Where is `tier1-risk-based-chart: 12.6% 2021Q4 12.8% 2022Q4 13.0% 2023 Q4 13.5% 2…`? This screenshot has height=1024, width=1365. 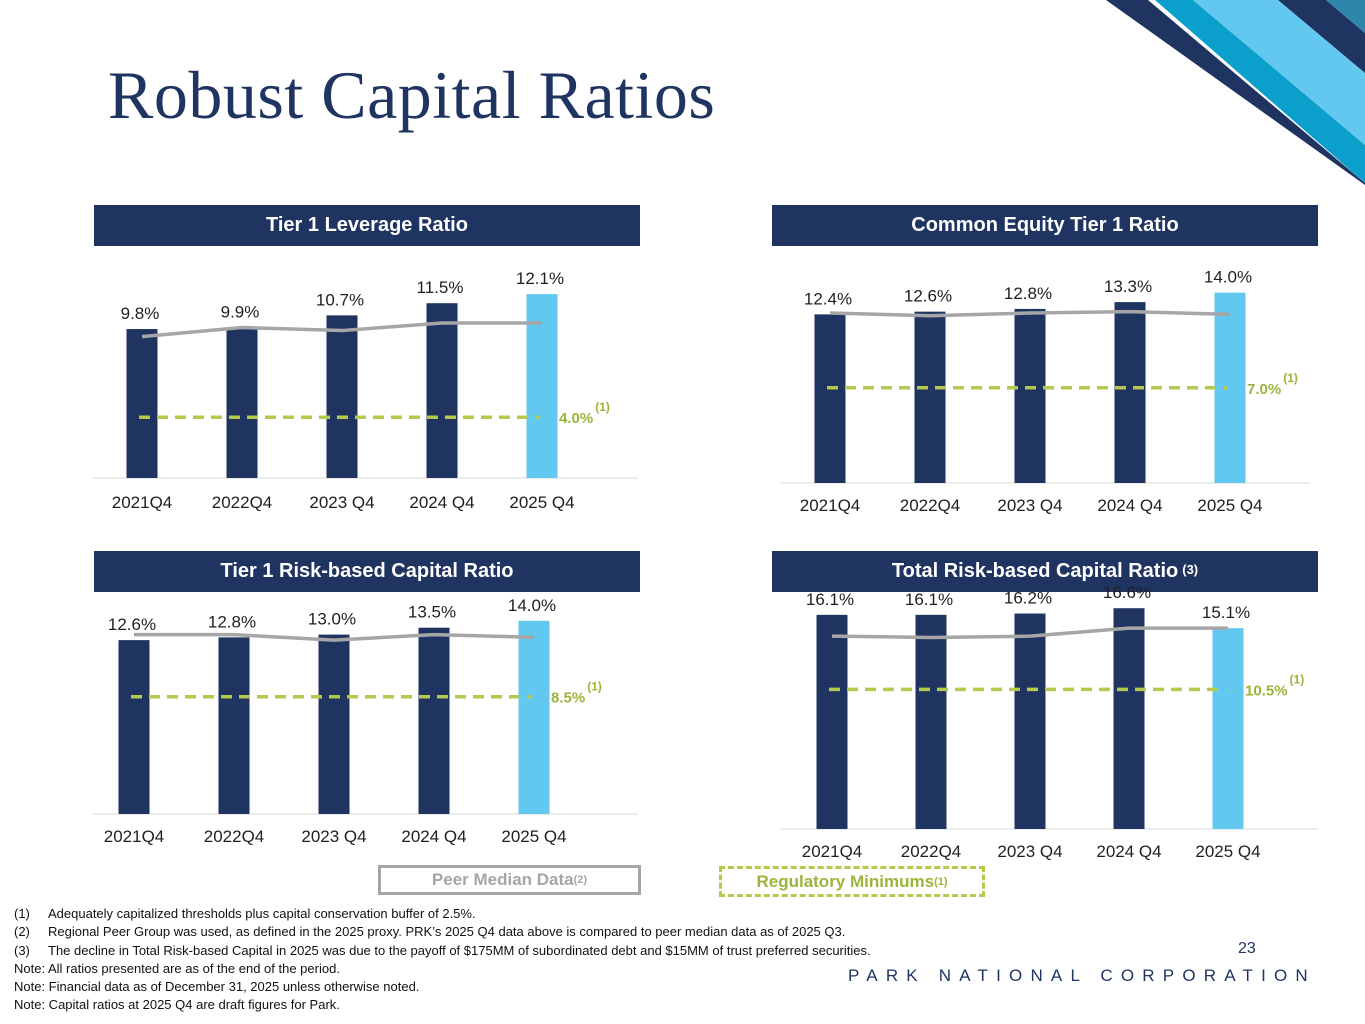
tier1-risk-based-chart: 12.6% 2021Q4 12.8% 2022Q4 13.0% 2023 Q4 13.5% 2… is located at coordinates (365, 721).